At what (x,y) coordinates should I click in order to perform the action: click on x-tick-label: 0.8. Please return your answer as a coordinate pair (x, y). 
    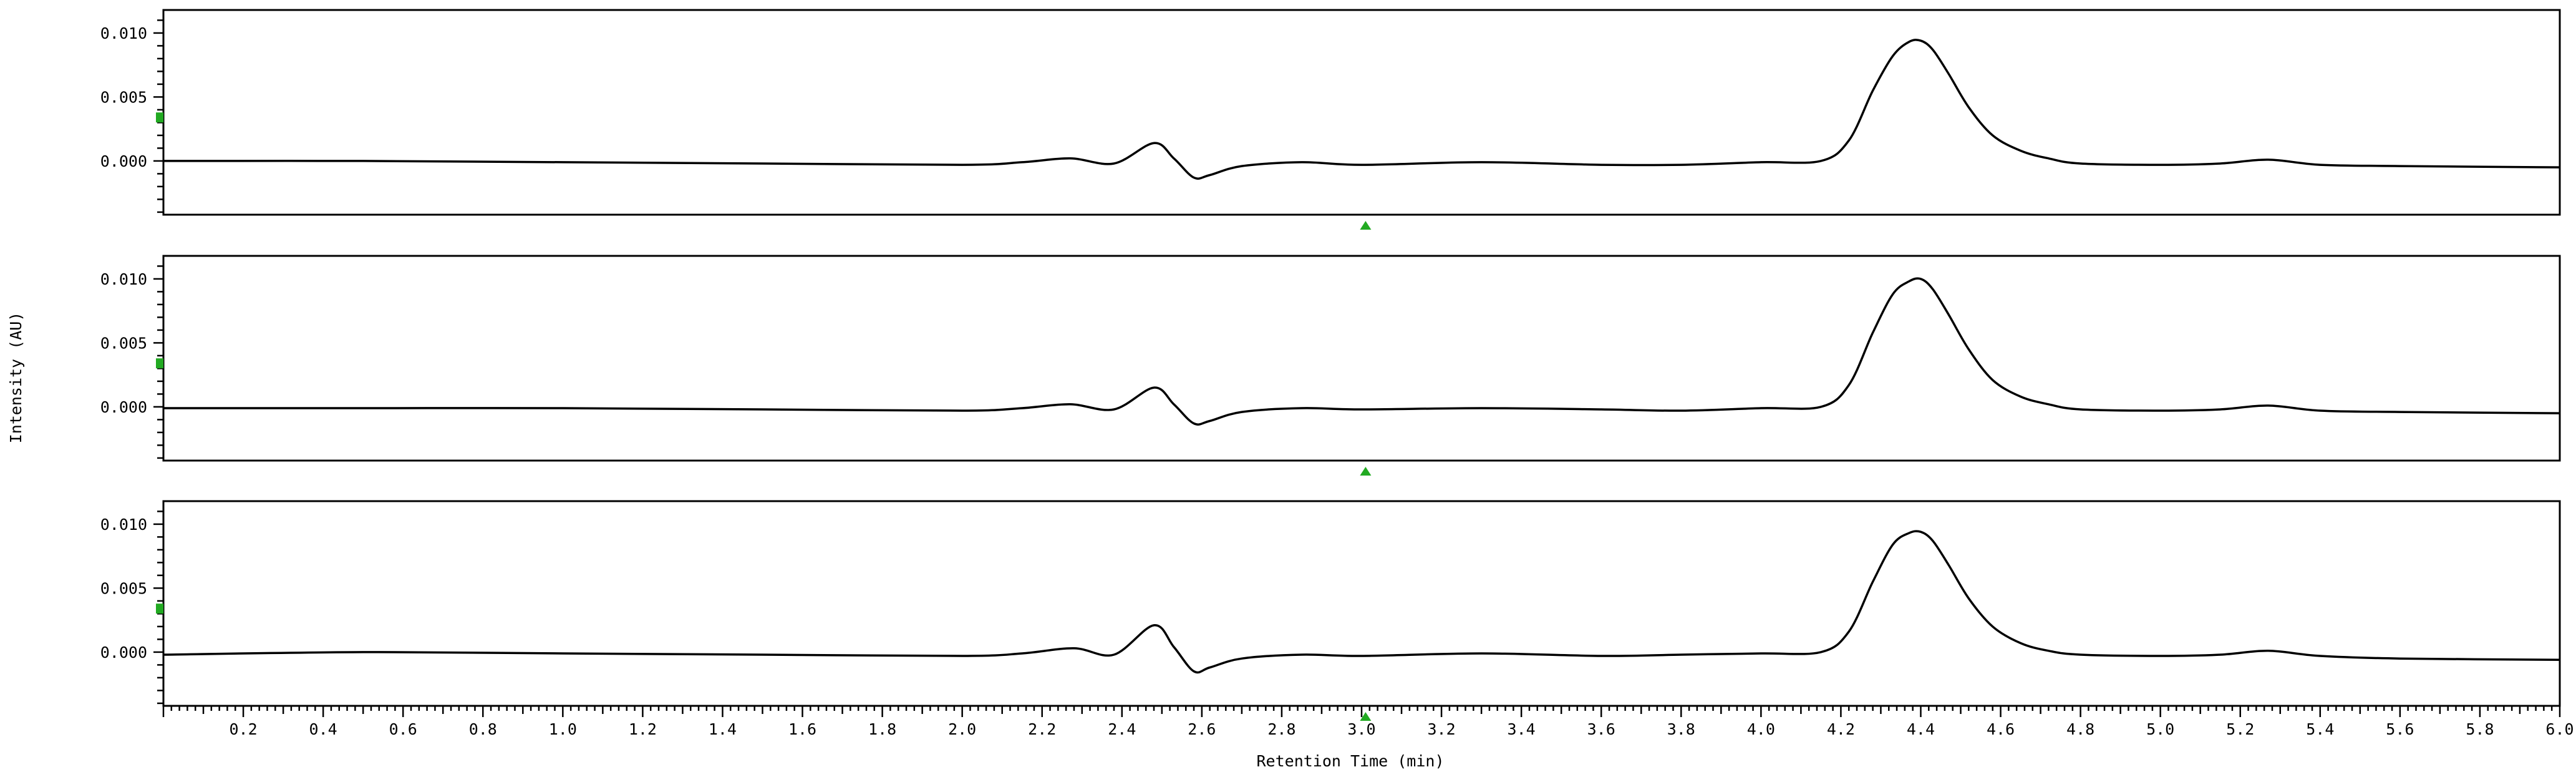
    Looking at the image, I should click on (483, 729).